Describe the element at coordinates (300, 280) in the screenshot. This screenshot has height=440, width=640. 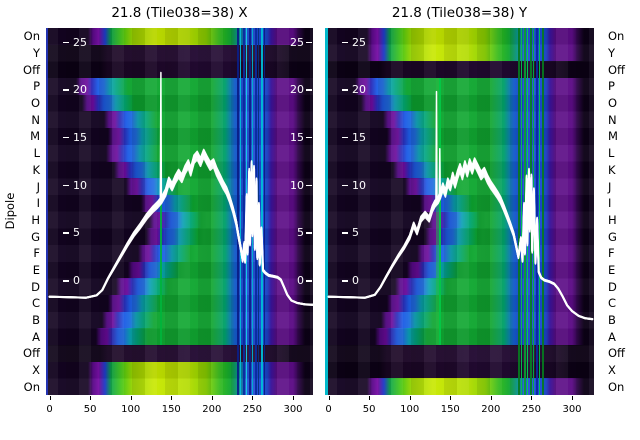
I see `y-tick-label-right: 0` at that location.